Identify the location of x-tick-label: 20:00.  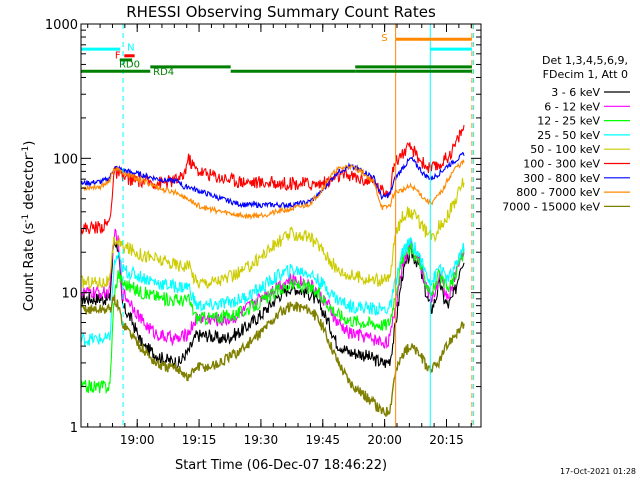
(384, 440).